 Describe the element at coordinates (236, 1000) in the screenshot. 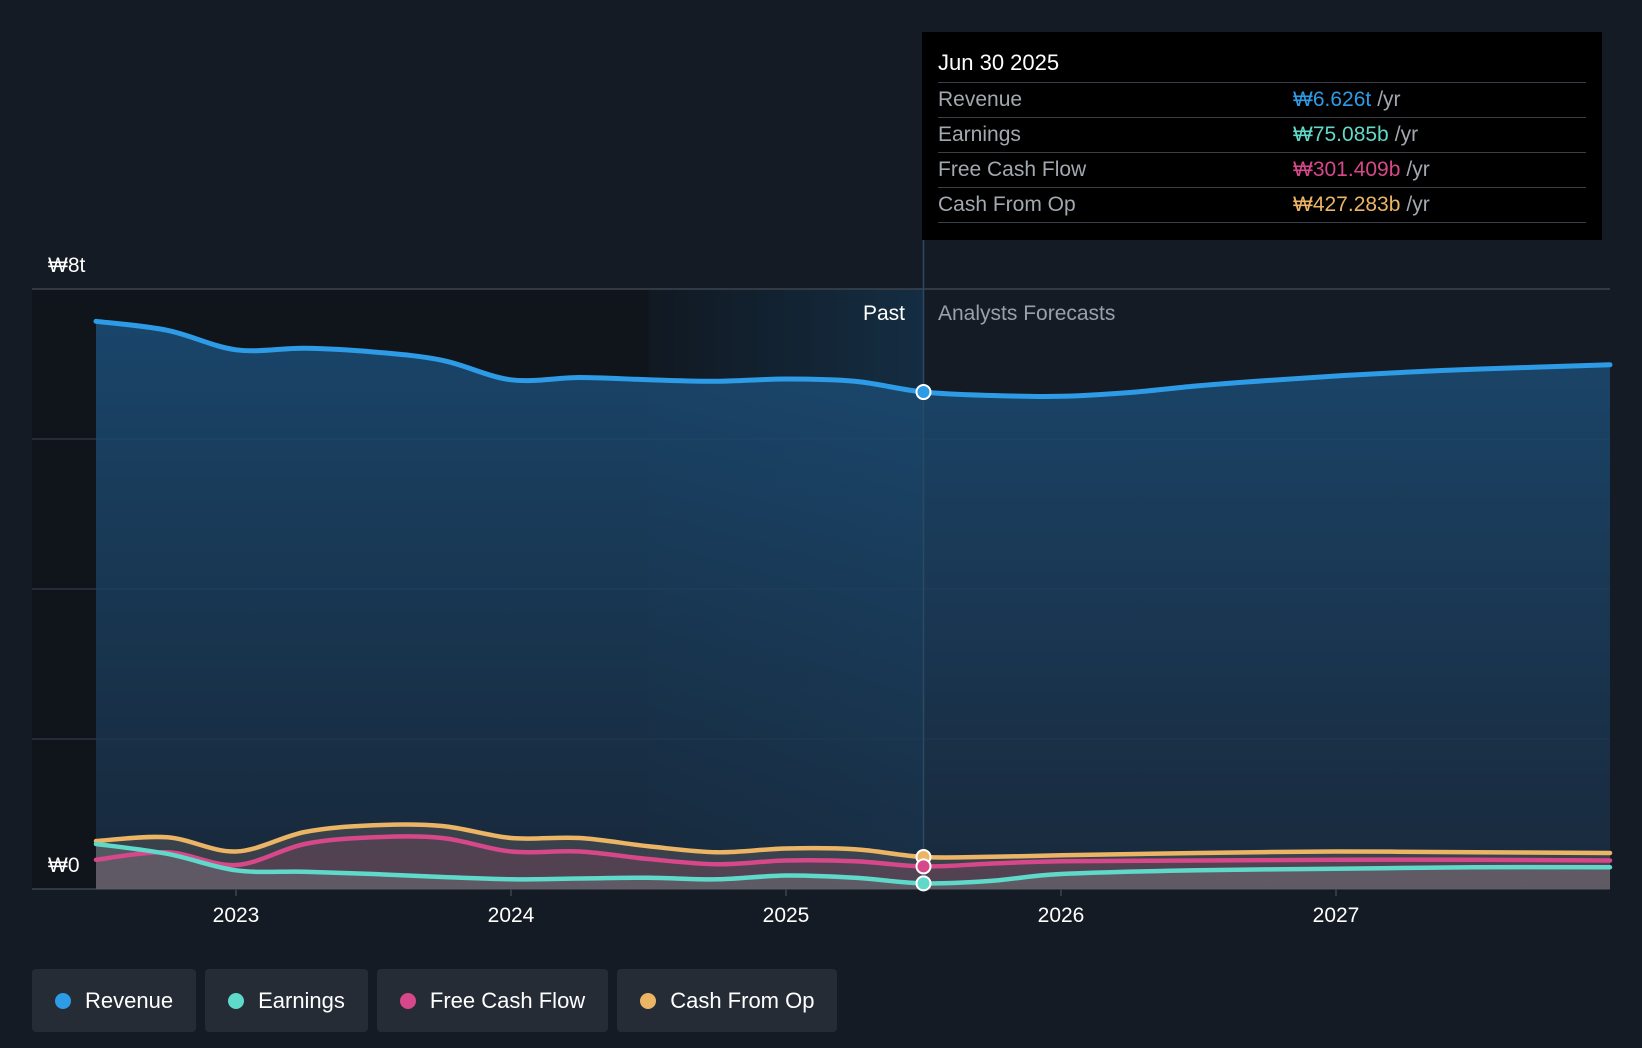

I see `earnings-dot-icon` at that location.